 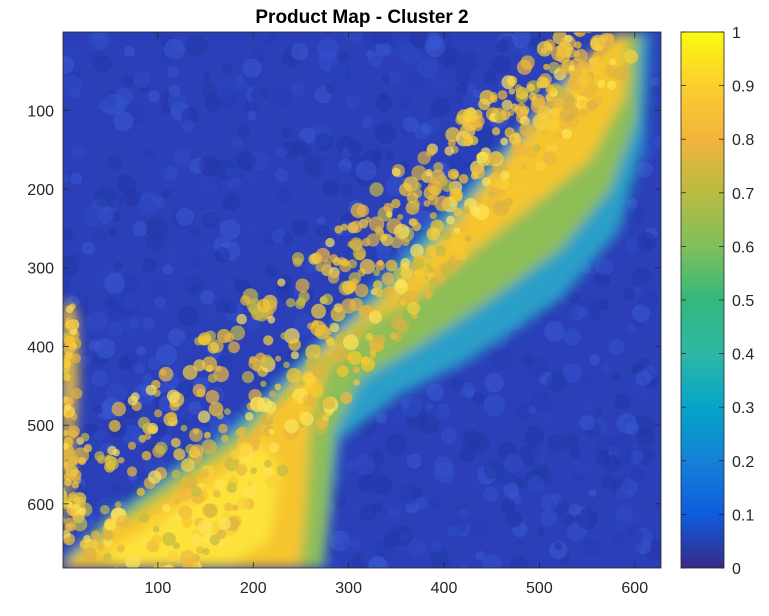 What do you see at coordinates (40, 111) in the screenshot?
I see `y-tick-label: 100` at bounding box center [40, 111].